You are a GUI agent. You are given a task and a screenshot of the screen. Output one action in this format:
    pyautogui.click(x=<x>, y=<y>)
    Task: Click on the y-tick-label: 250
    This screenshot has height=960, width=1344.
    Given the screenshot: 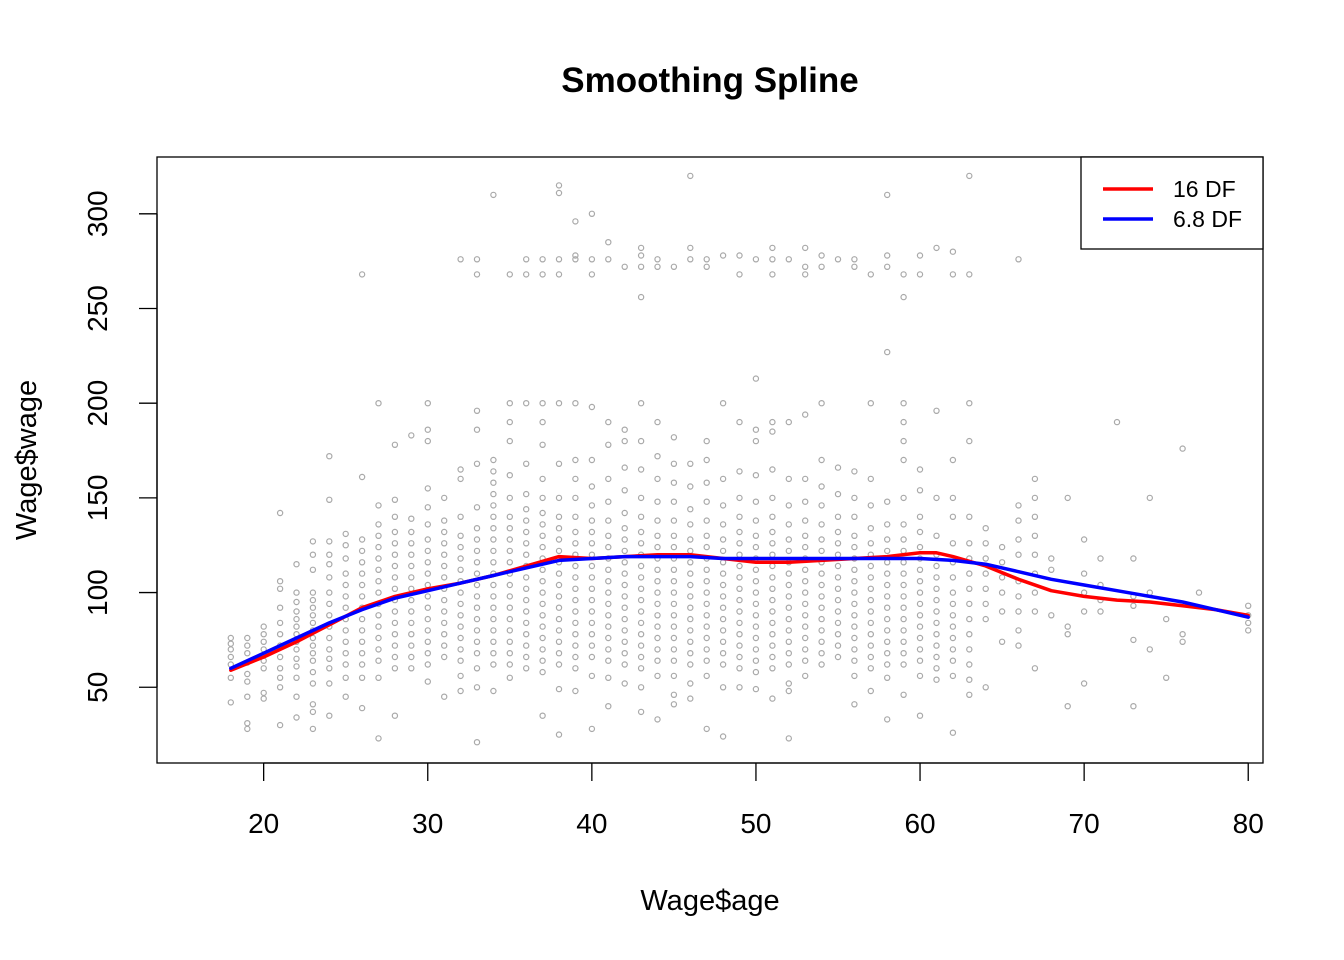 What is the action you would take?
    pyautogui.click(x=97, y=308)
    